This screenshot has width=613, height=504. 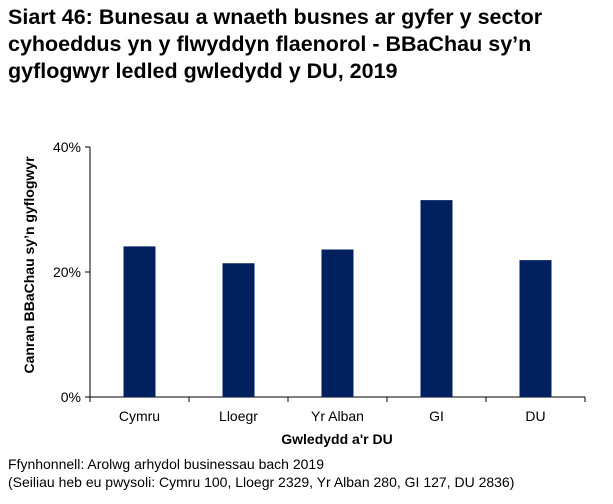 I want to click on x-tick-label: GI, so click(x=436, y=416).